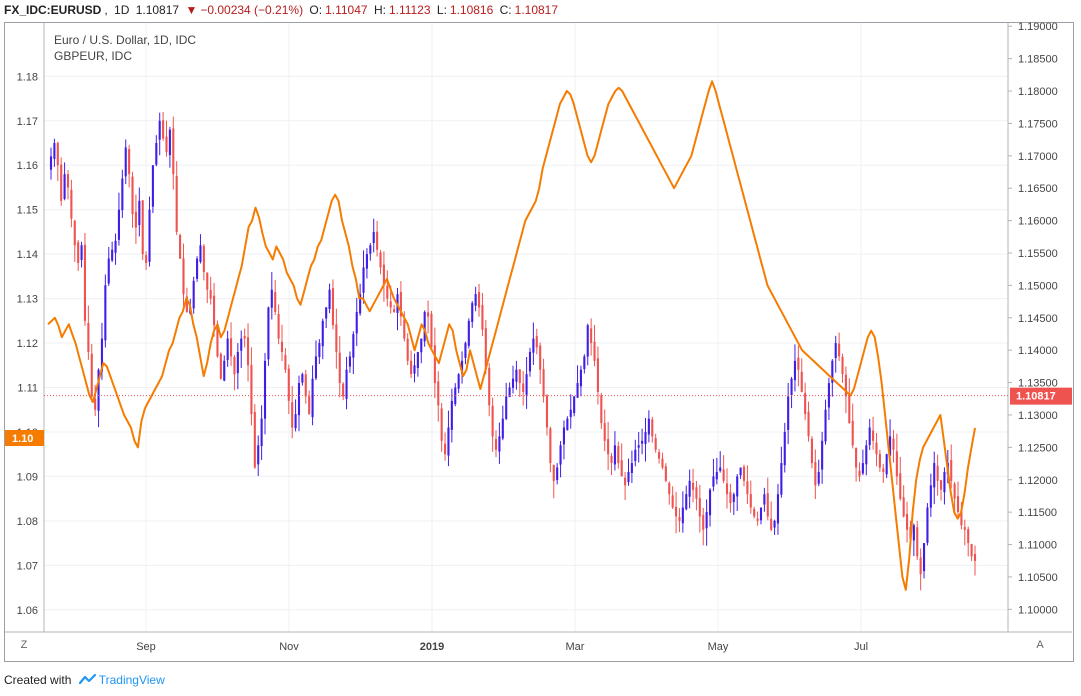  I want to click on tradingview-logo-icon, so click(87, 681).